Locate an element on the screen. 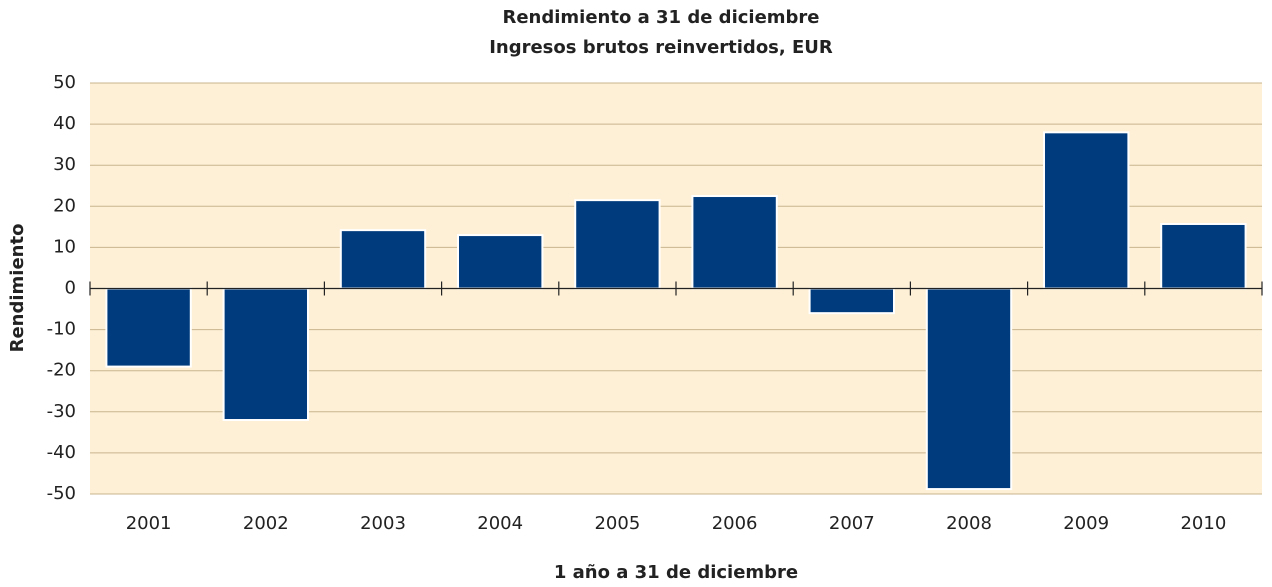  x-tick-label: 2007 is located at coordinates (852, 523).